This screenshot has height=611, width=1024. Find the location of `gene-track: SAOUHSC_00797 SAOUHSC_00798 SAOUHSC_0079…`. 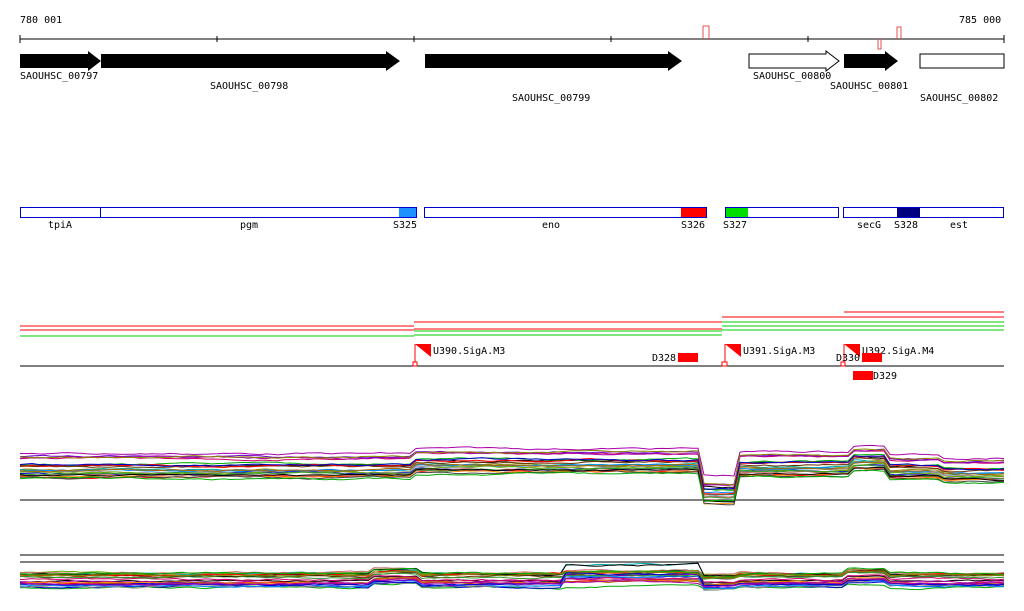

gene-track: SAOUHSC_00797 SAOUHSC_00798 SAOUHSC_0079… is located at coordinates (512, 76).